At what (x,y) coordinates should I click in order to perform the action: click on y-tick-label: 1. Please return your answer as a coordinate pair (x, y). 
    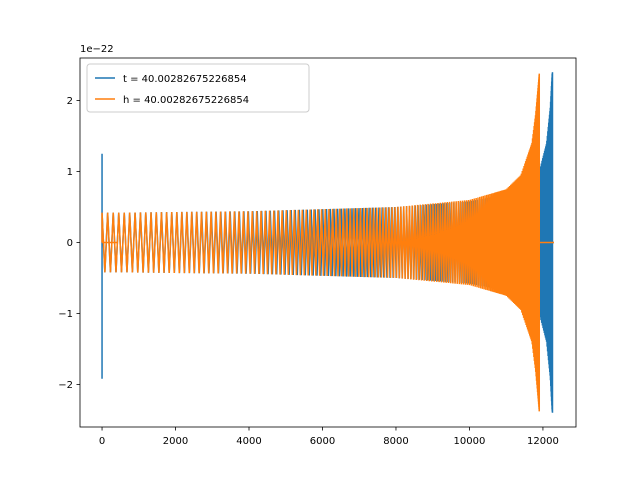
    Looking at the image, I should click on (70, 172).